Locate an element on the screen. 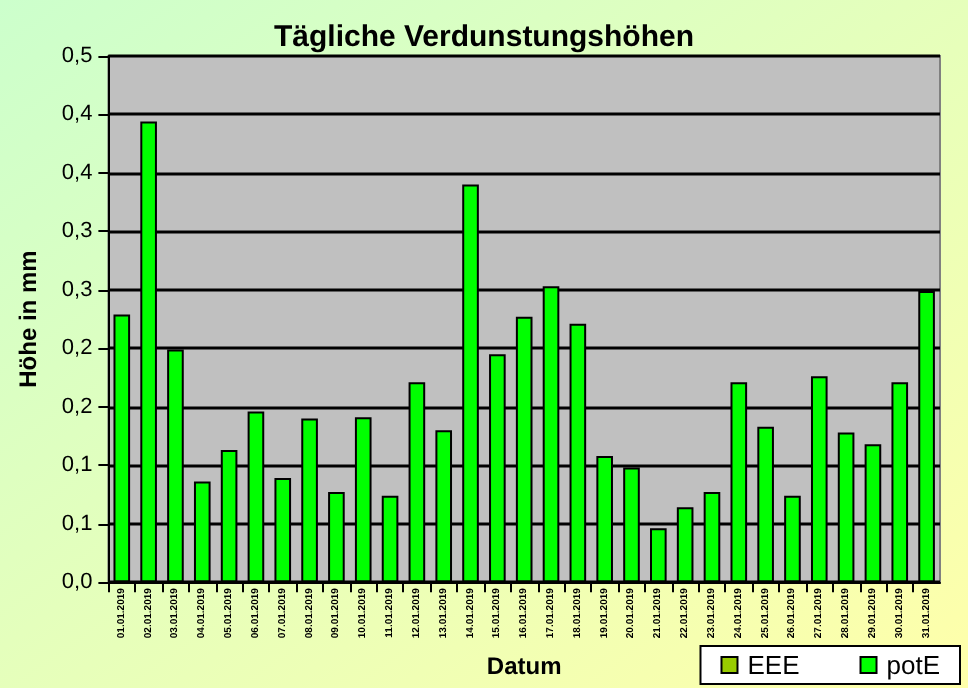 Image resolution: width=968 pixels, height=688 pixels. y-axis-title: Höhe in mm is located at coordinates (28, 319).